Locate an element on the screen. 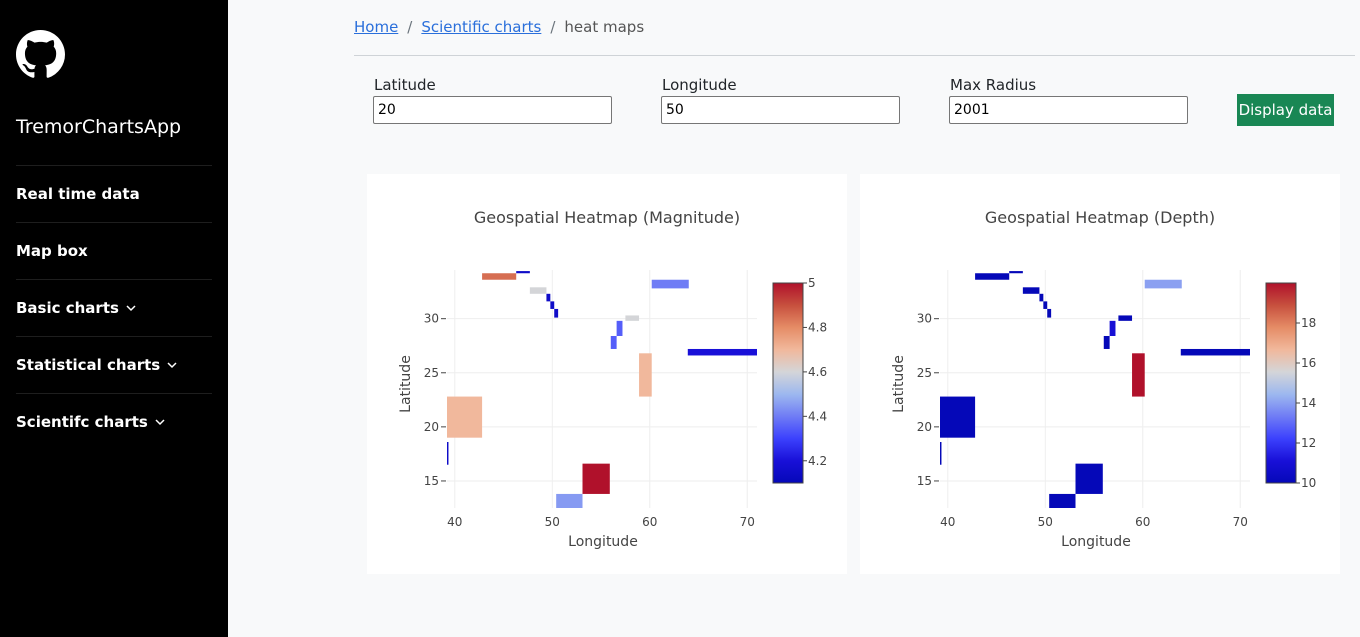 The image size is (1360, 637). nav-item-label: Basic charts is located at coordinates (67, 308).